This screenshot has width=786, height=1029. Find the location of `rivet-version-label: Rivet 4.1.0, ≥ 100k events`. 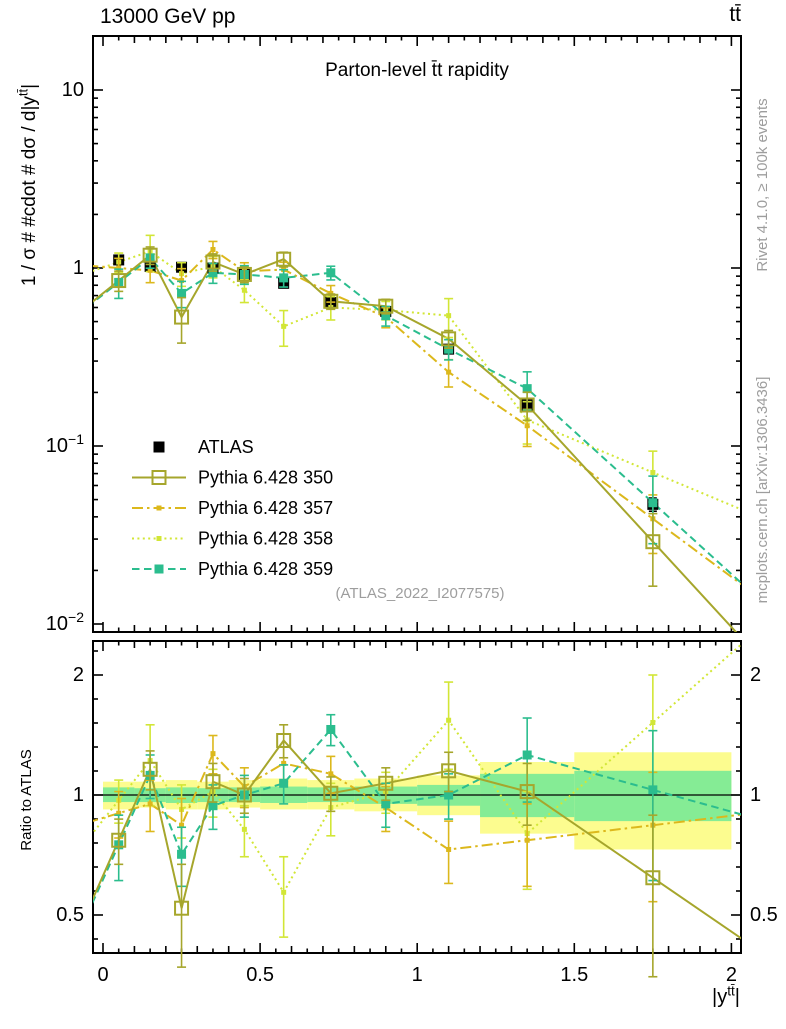

rivet-version-label: Rivet 4.1.0, ≥ 100k events is located at coordinates (762, 185).